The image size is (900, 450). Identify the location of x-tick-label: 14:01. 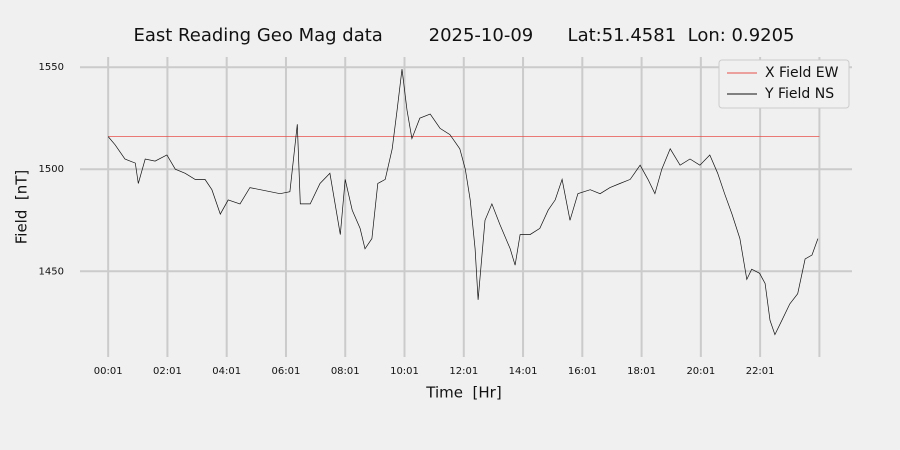
(523, 371).